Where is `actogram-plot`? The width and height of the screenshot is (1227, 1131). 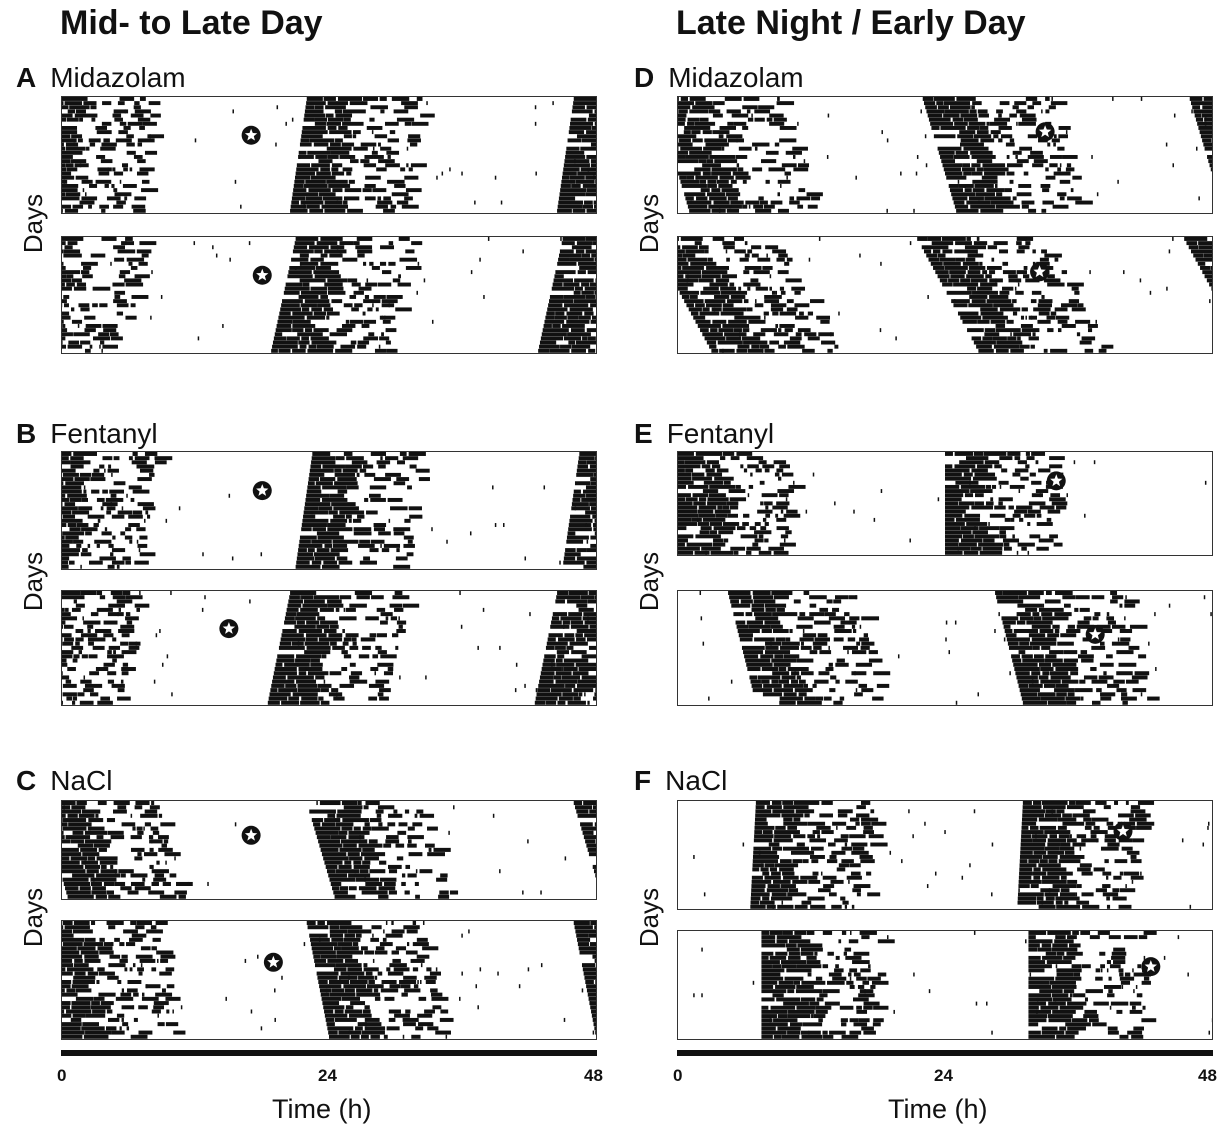
actogram-plot is located at coordinates (329, 155).